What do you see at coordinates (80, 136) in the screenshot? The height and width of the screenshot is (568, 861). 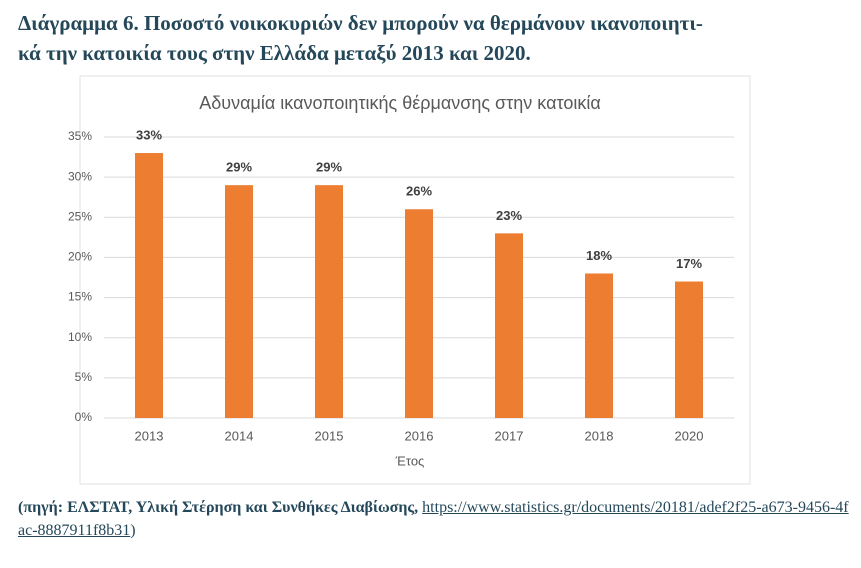 I see `y-tick-label: 35%` at bounding box center [80, 136].